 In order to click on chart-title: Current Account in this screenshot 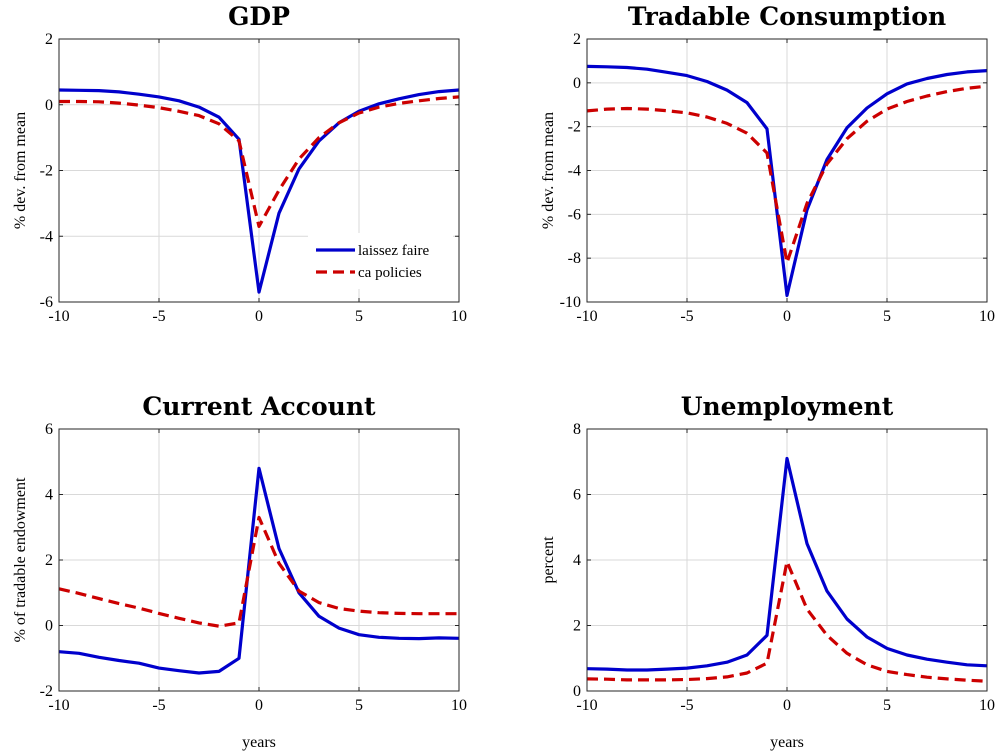, I will do `click(259, 406)`.